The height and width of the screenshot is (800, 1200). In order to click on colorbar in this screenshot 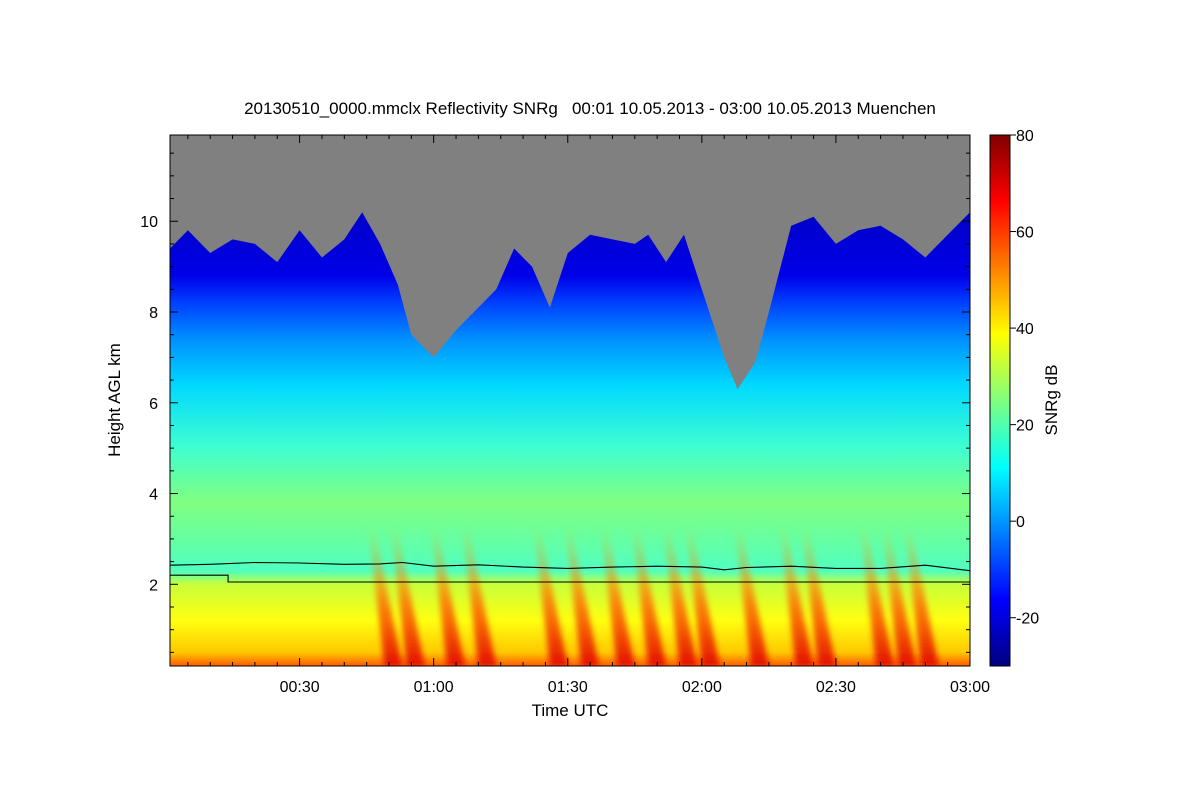, I will do `click(1000, 400)`.